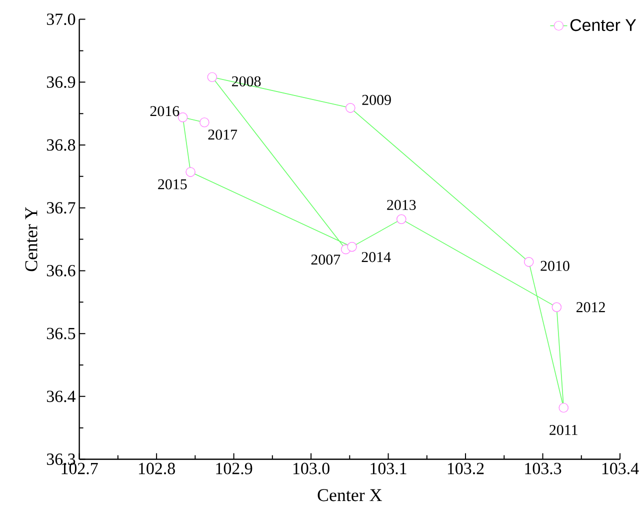 The width and height of the screenshot is (644, 517). What do you see at coordinates (61, 82) in the screenshot?
I see `y-tick-label: 36.9` at bounding box center [61, 82].